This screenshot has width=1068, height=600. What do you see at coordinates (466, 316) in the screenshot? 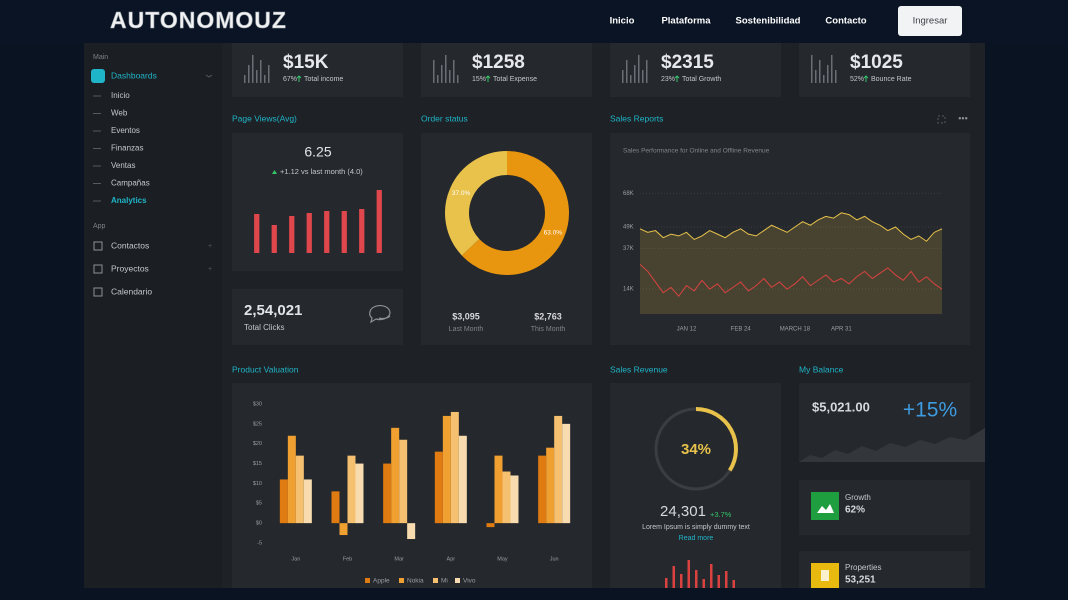
I see `summary-value: $3,095` at bounding box center [466, 316].